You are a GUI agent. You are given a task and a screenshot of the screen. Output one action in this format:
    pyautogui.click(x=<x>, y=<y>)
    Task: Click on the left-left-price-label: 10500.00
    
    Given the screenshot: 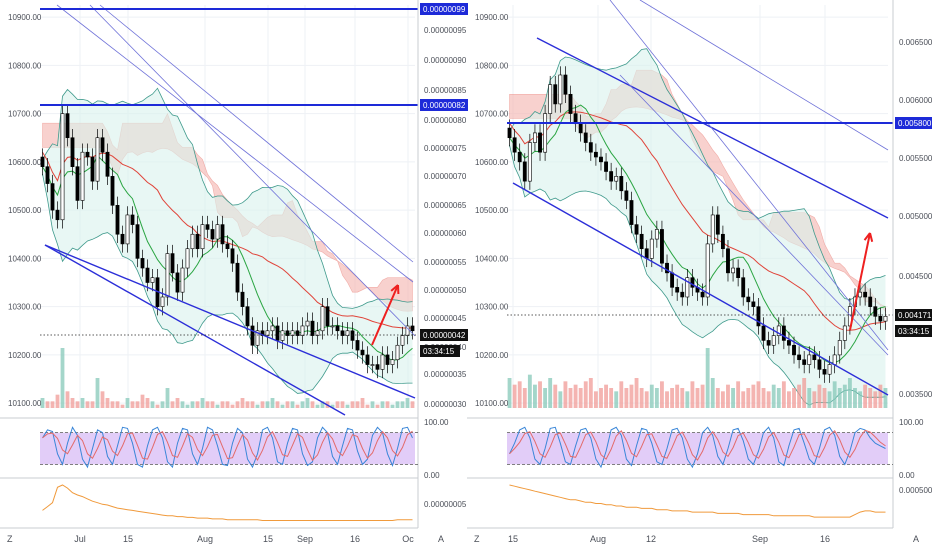 What is the action you would take?
    pyautogui.click(x=25, y=210)
    